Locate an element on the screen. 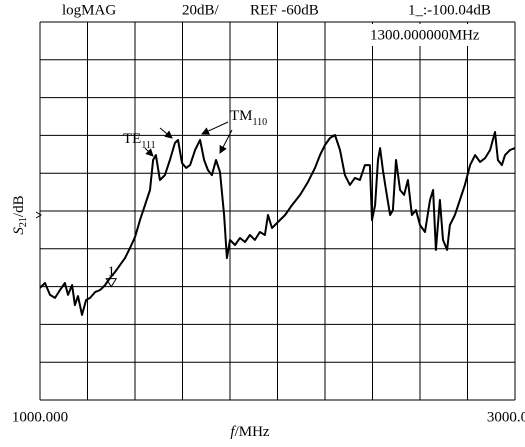 Image resolution: width=525 pixels, height=447 pixels. marker-label: 1 is located at coordinates (112, 272).